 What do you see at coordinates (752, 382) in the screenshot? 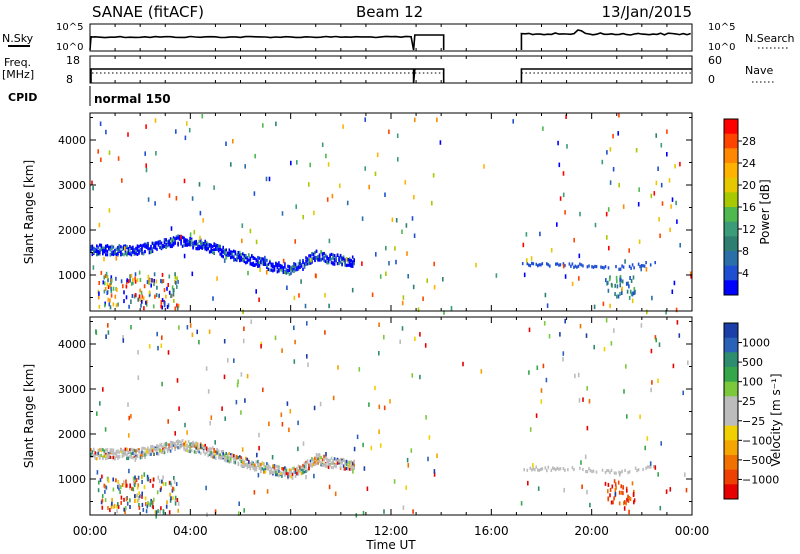
I see `colorbar-tick-label: 100` at bounding box center [752, 382].